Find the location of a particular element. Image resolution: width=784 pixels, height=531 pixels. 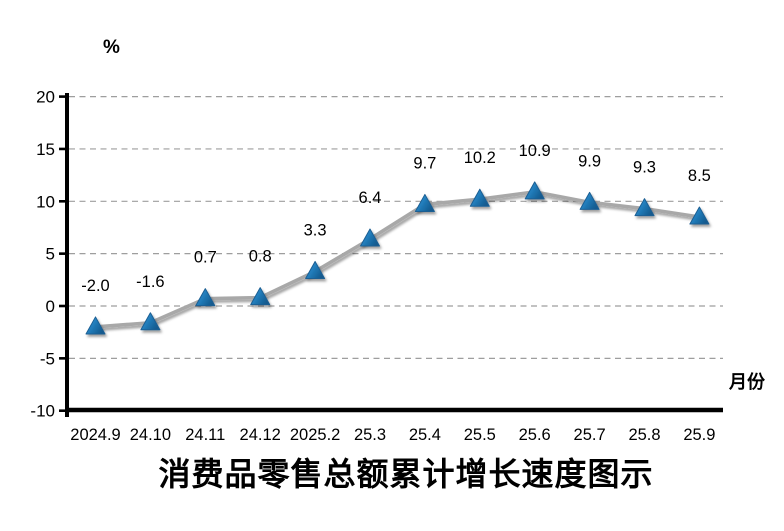

x-tick-label: 25.6 is located at coordinates (535, 435).